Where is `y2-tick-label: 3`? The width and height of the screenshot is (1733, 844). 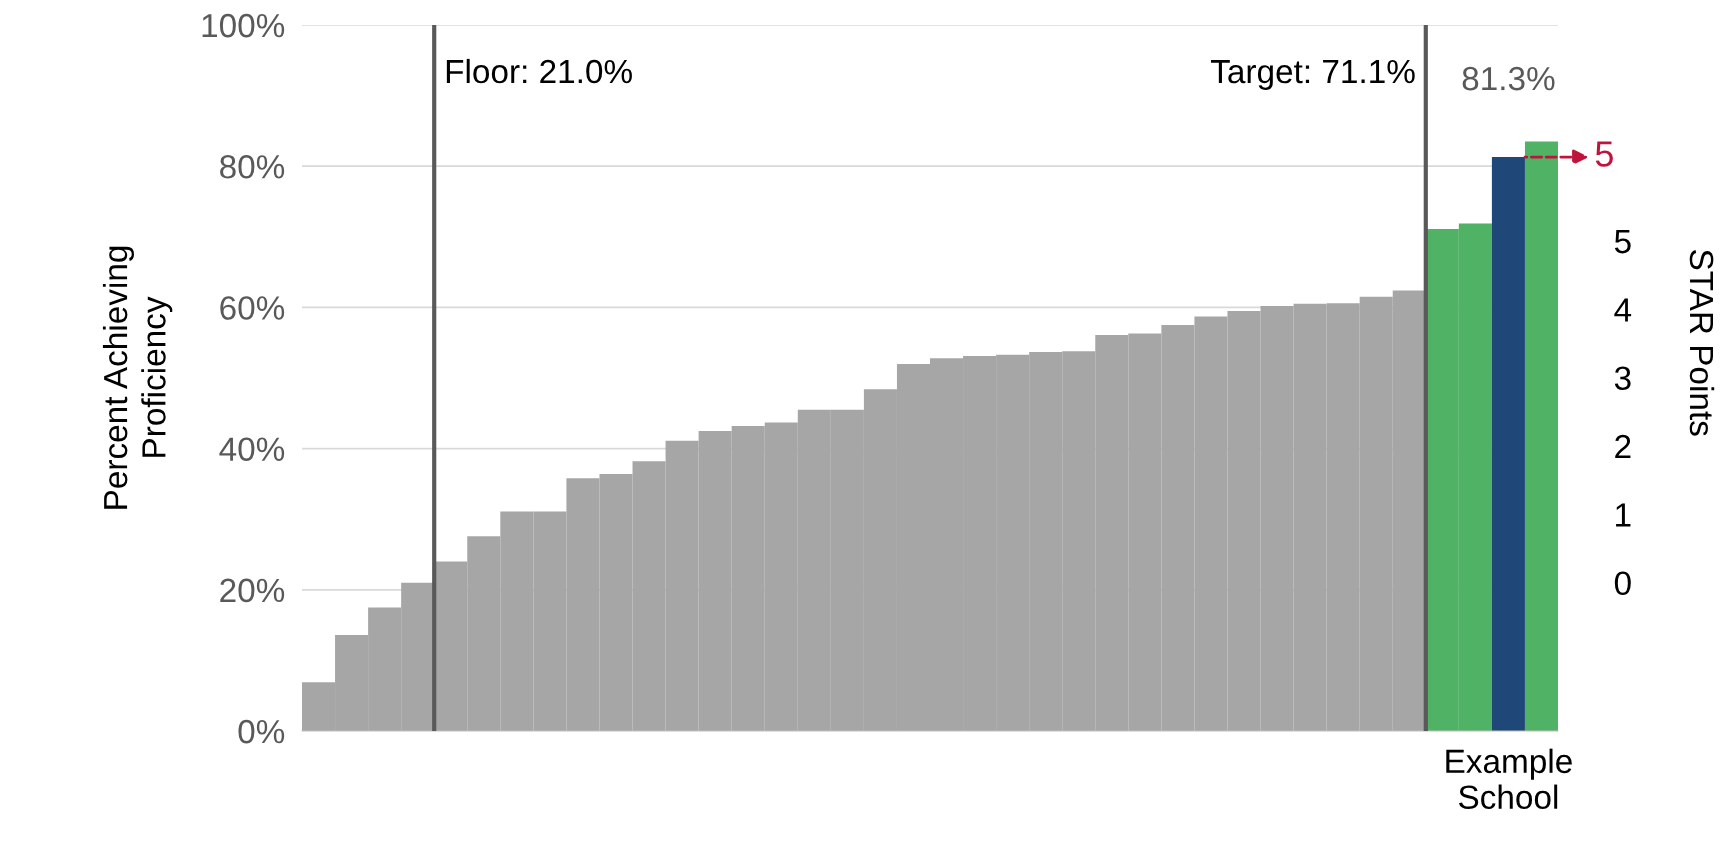 y2-tick-label: 3 is located at coordinates (1622, 378).